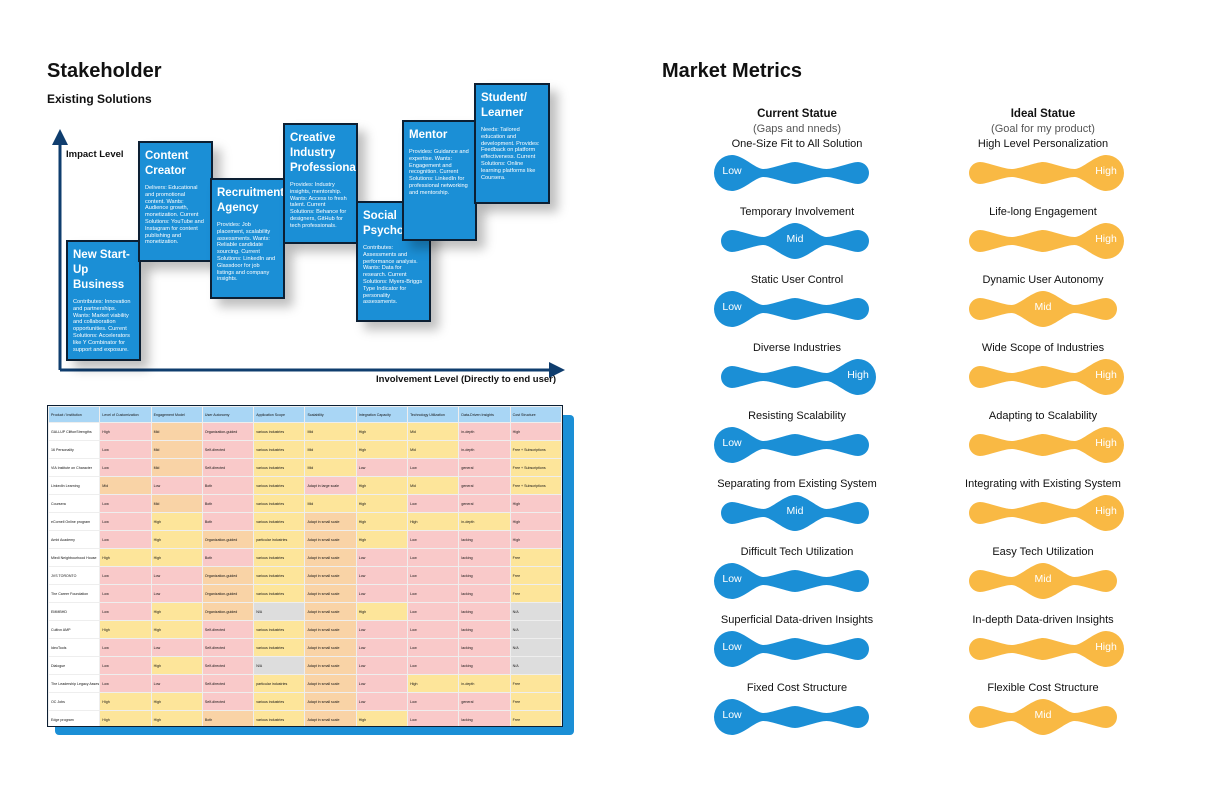 This screenshot has width=1223, height=795. Describe the element at coordinates (330, 414) in the screenshot. I see `table-header-cell: Scalability` at that location.